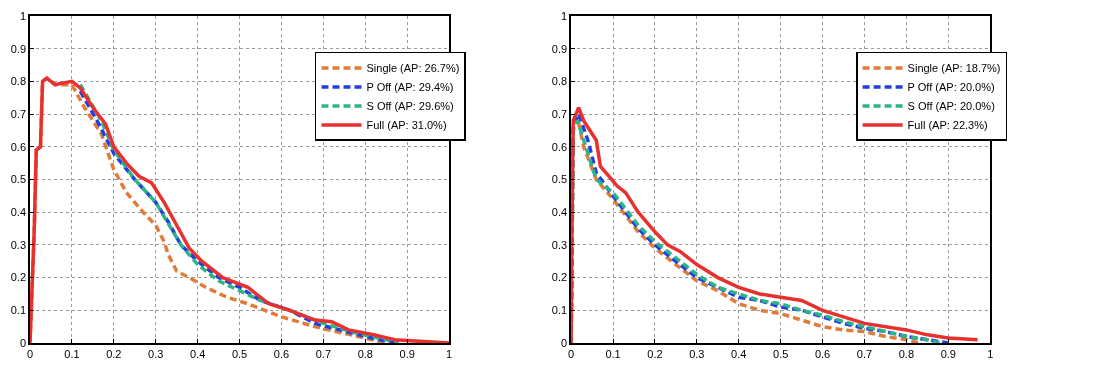  Describe the element at coordinates (951, 106) in the screenshot. I see `legend-label: S Off (AP: 20.0%)` at that location.